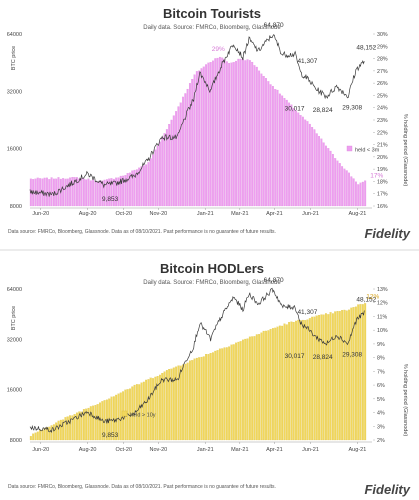 This screenshot has height=500, width=419. I want to click on x-tick-label: Nov-20, so click(158, 450).